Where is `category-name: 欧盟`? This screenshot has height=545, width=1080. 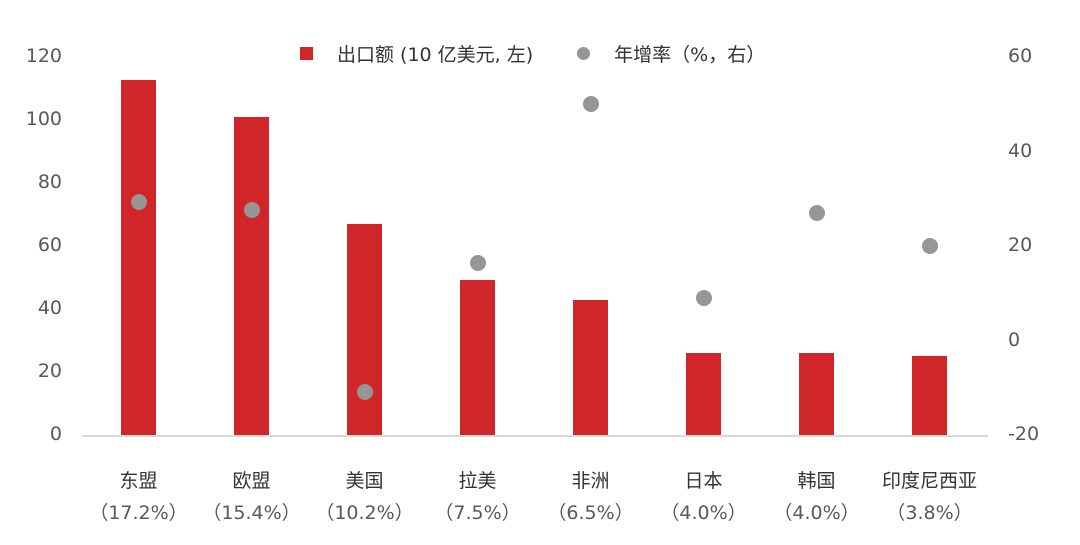
category-name: 欧盟 is located at coordinates (251, 481).